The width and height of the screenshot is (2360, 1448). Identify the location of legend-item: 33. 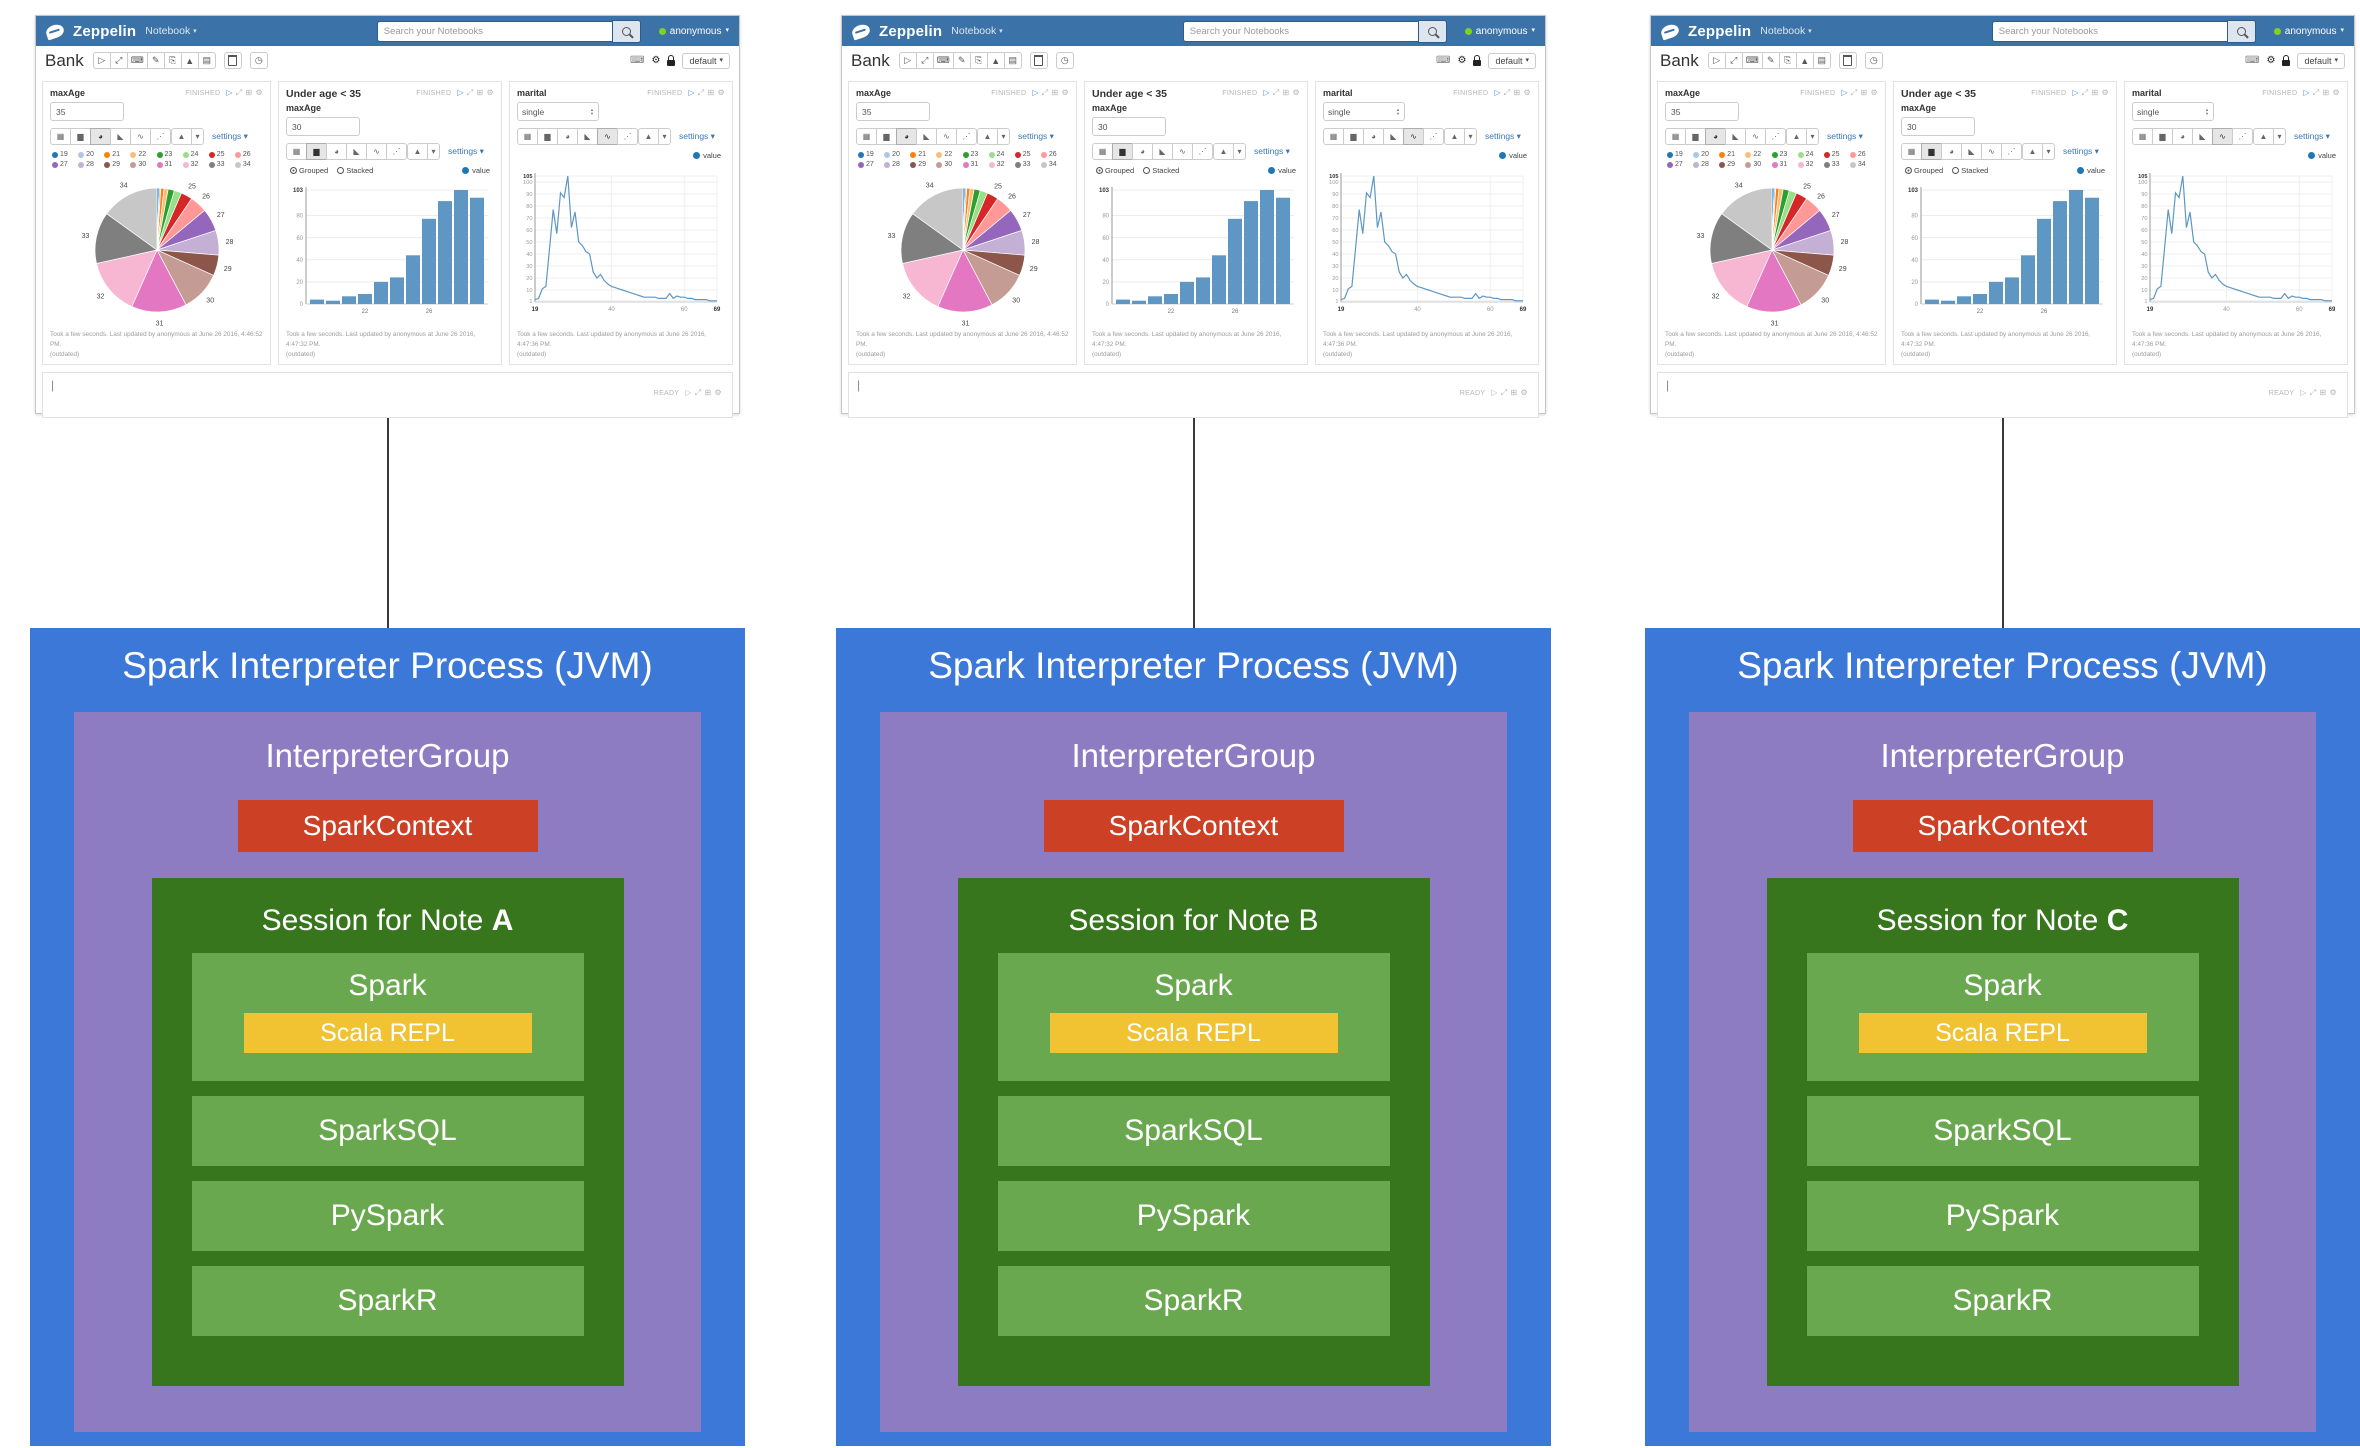
(1836, 164).